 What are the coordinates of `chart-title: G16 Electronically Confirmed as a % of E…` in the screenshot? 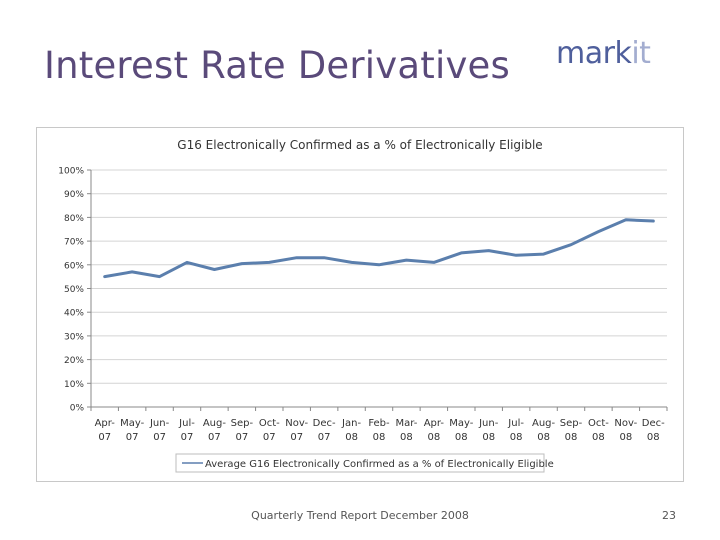 It's located at (359, 145).